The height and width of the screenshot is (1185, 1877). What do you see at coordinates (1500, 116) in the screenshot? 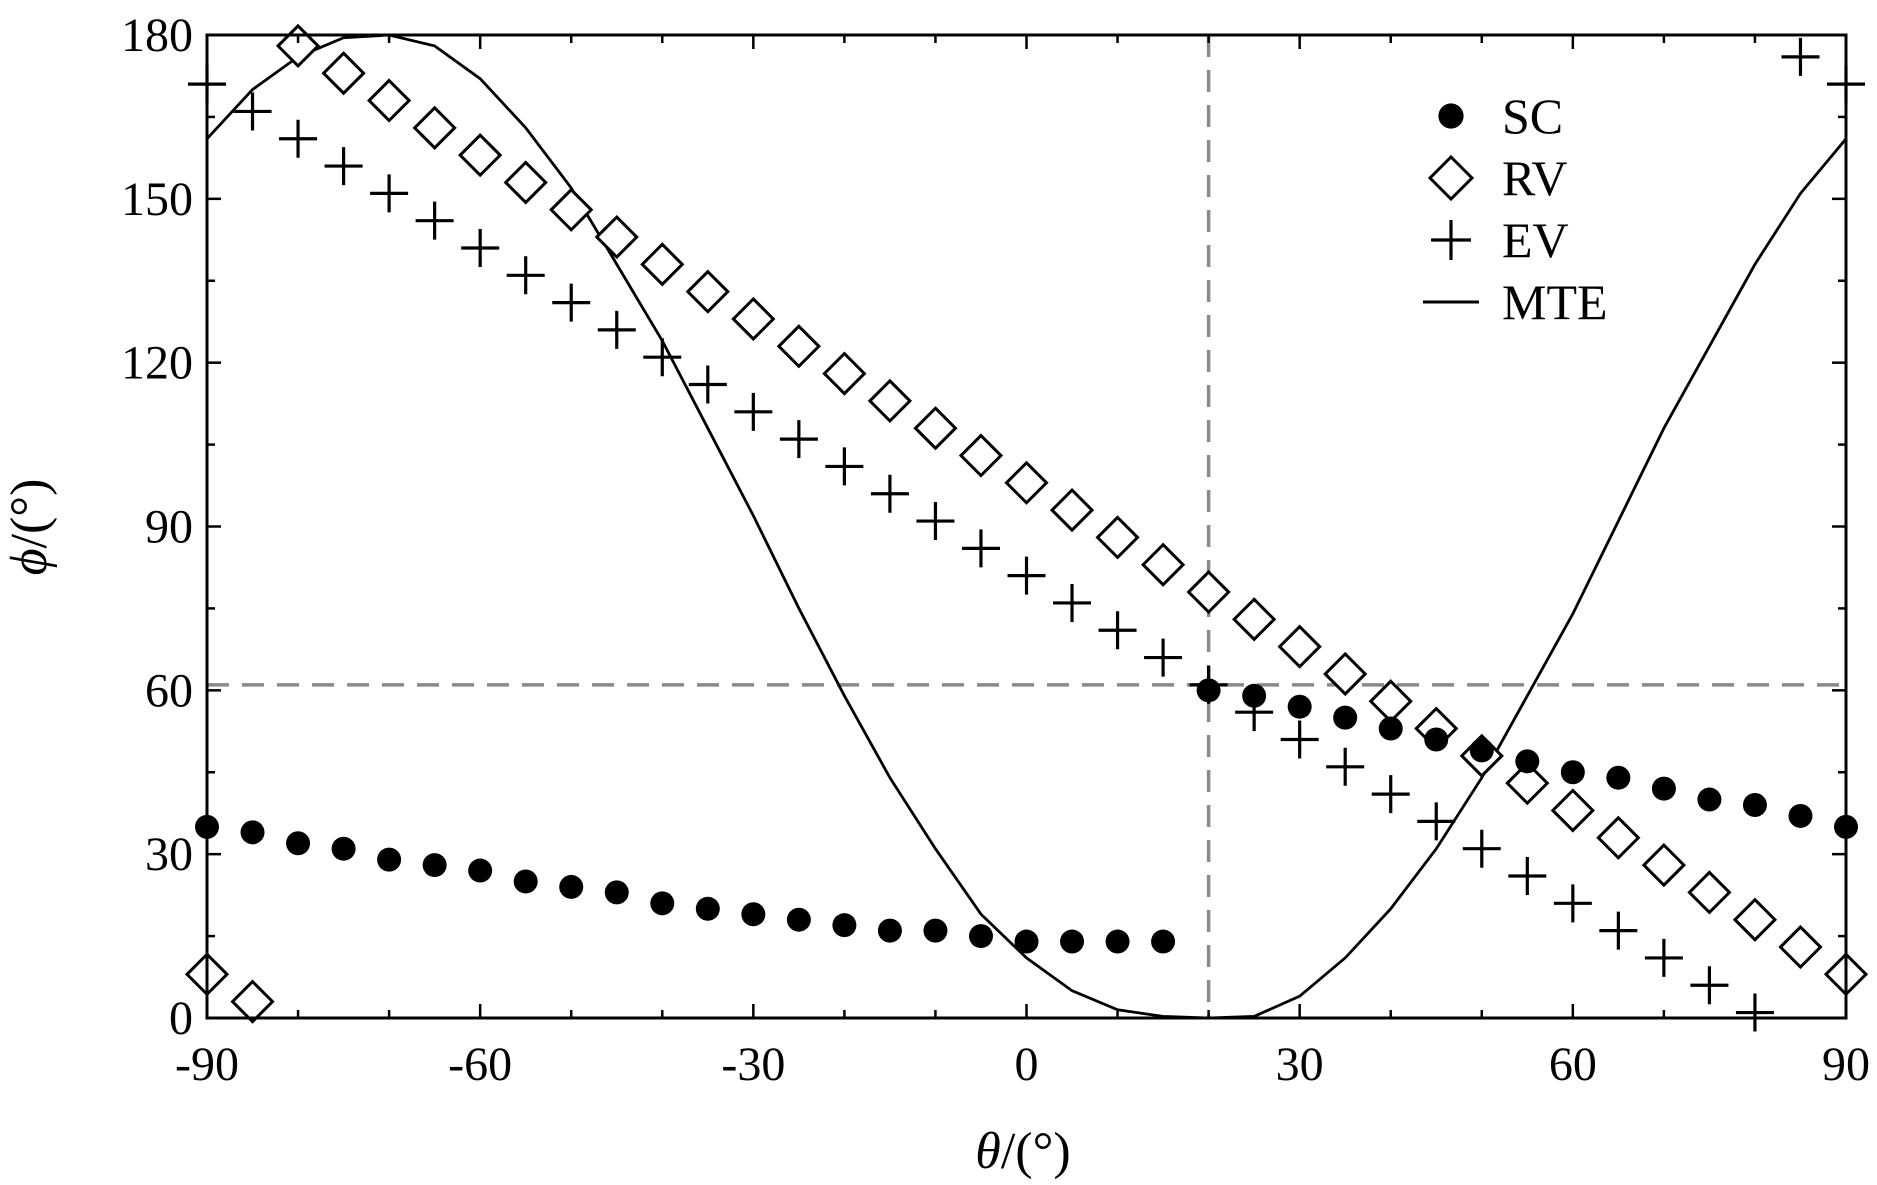
I see `legend-item-sc: SC` at bounding box center [1500, 116].